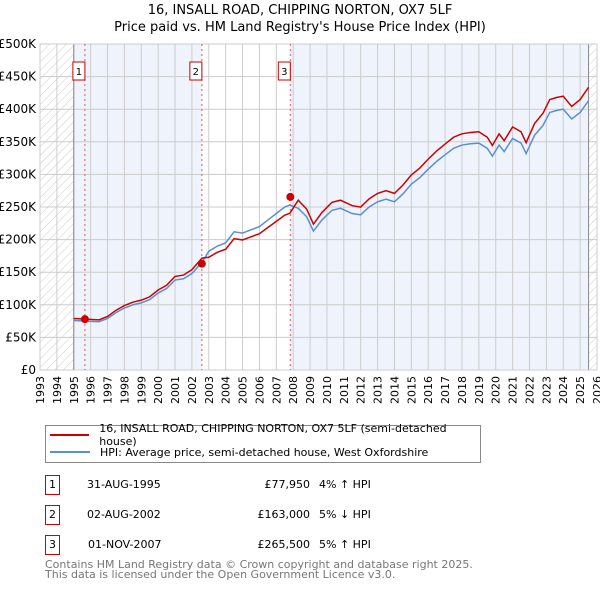 Image resolution: width=600 pixels, height=590 pixels. I want to click on transaction-row: 3 01-NOV-2007 £265,500 5% ↑ HPI, so click(245, 545).